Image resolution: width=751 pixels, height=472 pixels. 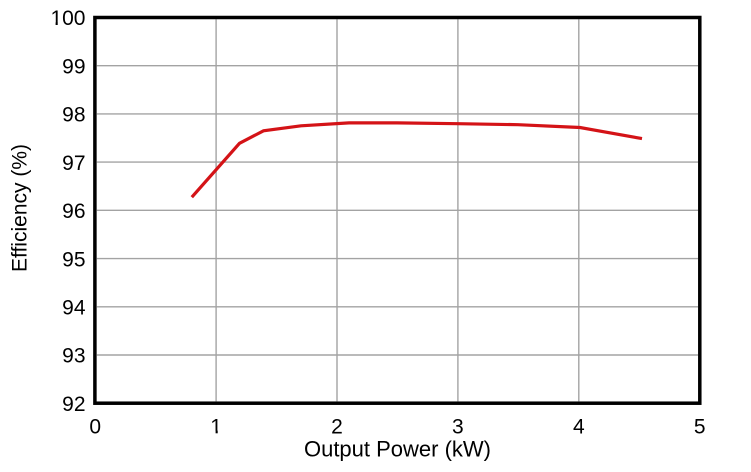 I want to click on svg-text: 4, so click(x=579, y=426).